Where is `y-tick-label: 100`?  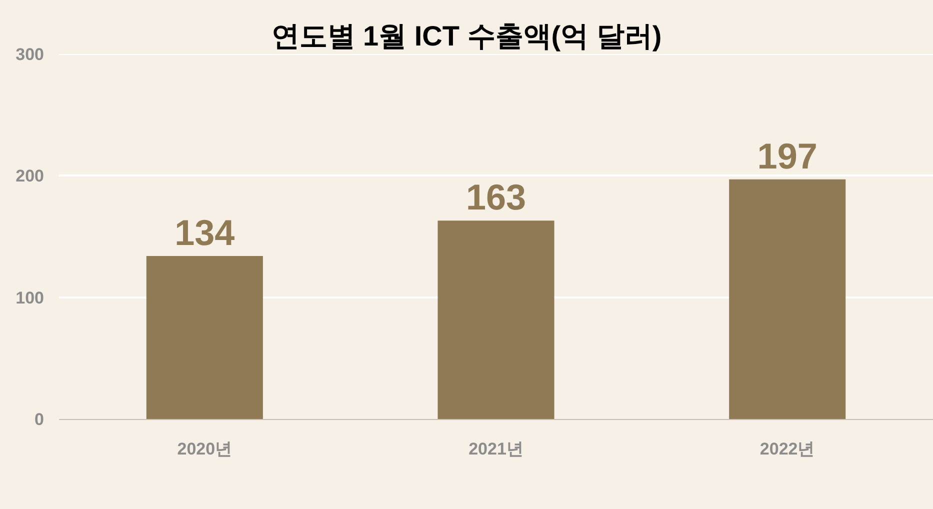
y-tick-label: 100 is located at coordinates (30, 298).